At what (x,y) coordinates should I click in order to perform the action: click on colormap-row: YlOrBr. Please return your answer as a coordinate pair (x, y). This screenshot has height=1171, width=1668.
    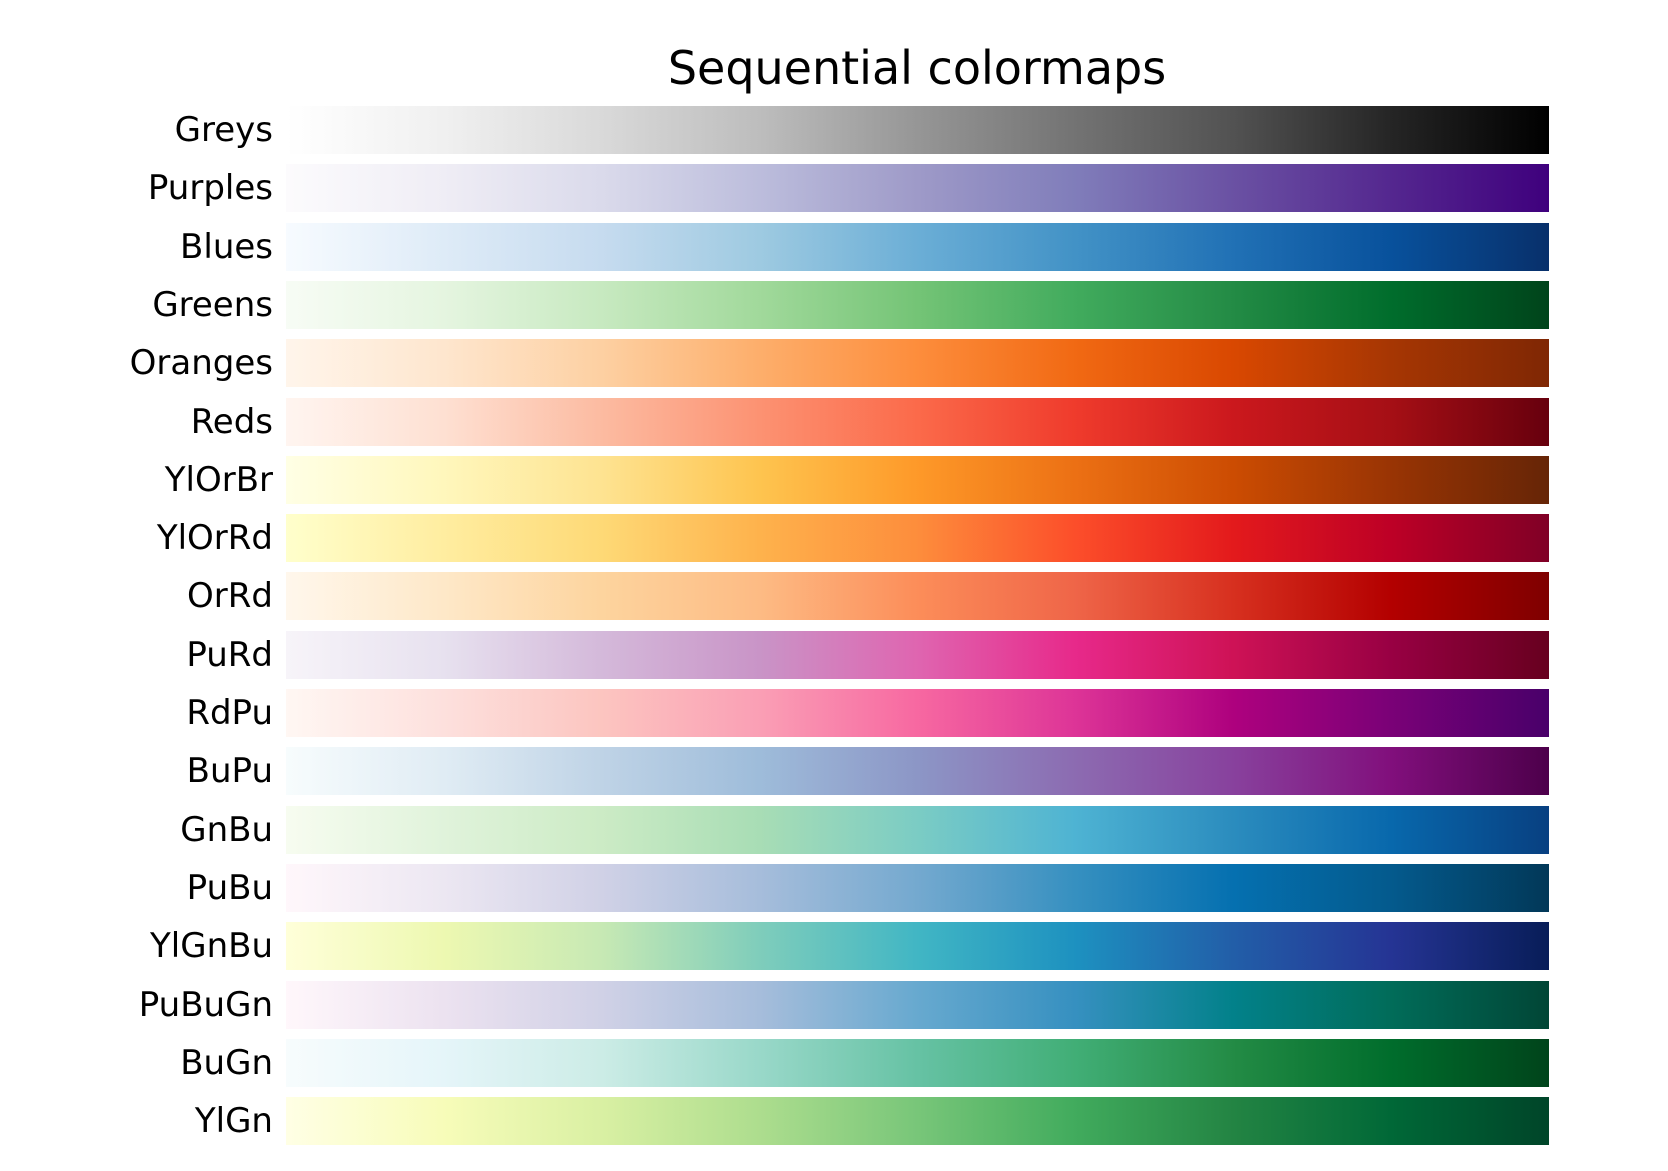
    Looking at the image, I should click on (834, 479).